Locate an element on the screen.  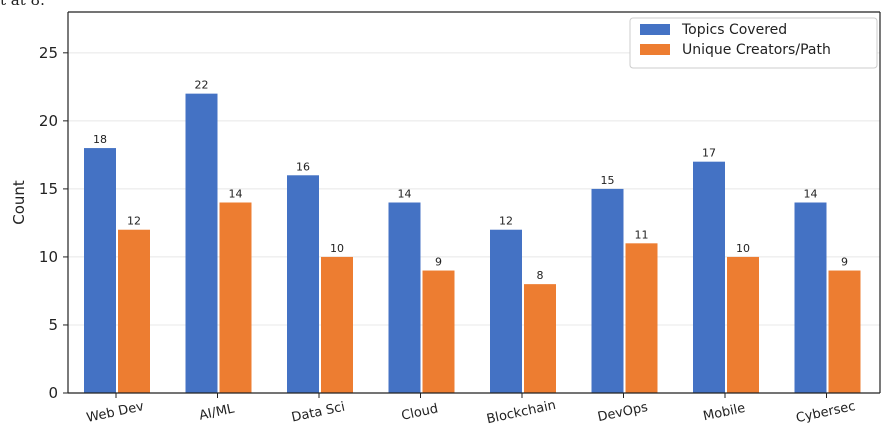
bar-value-label: 18 is located at coordinates (100, 139).